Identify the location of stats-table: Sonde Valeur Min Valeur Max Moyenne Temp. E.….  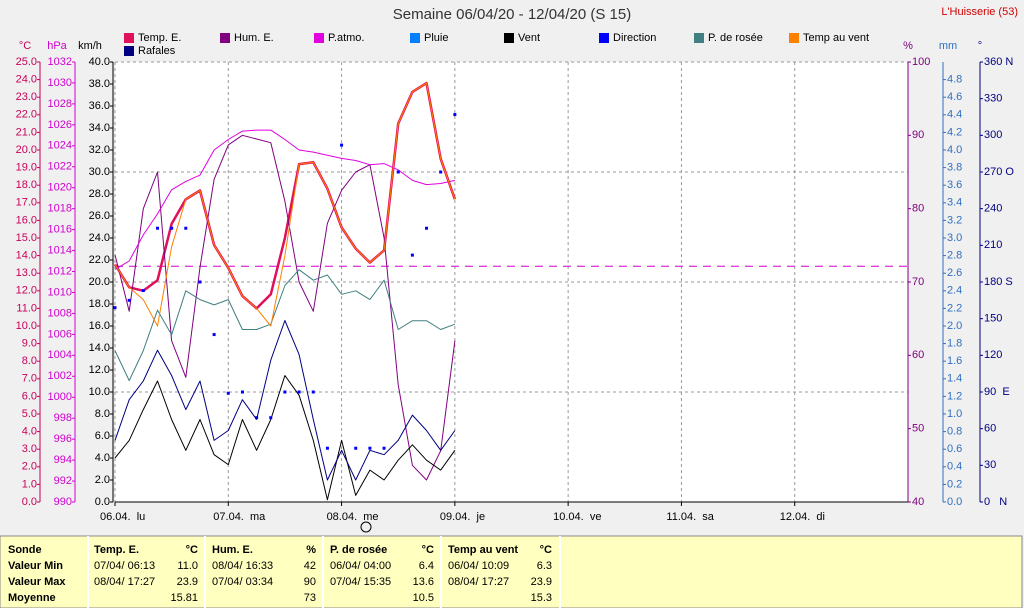
(511, 571).